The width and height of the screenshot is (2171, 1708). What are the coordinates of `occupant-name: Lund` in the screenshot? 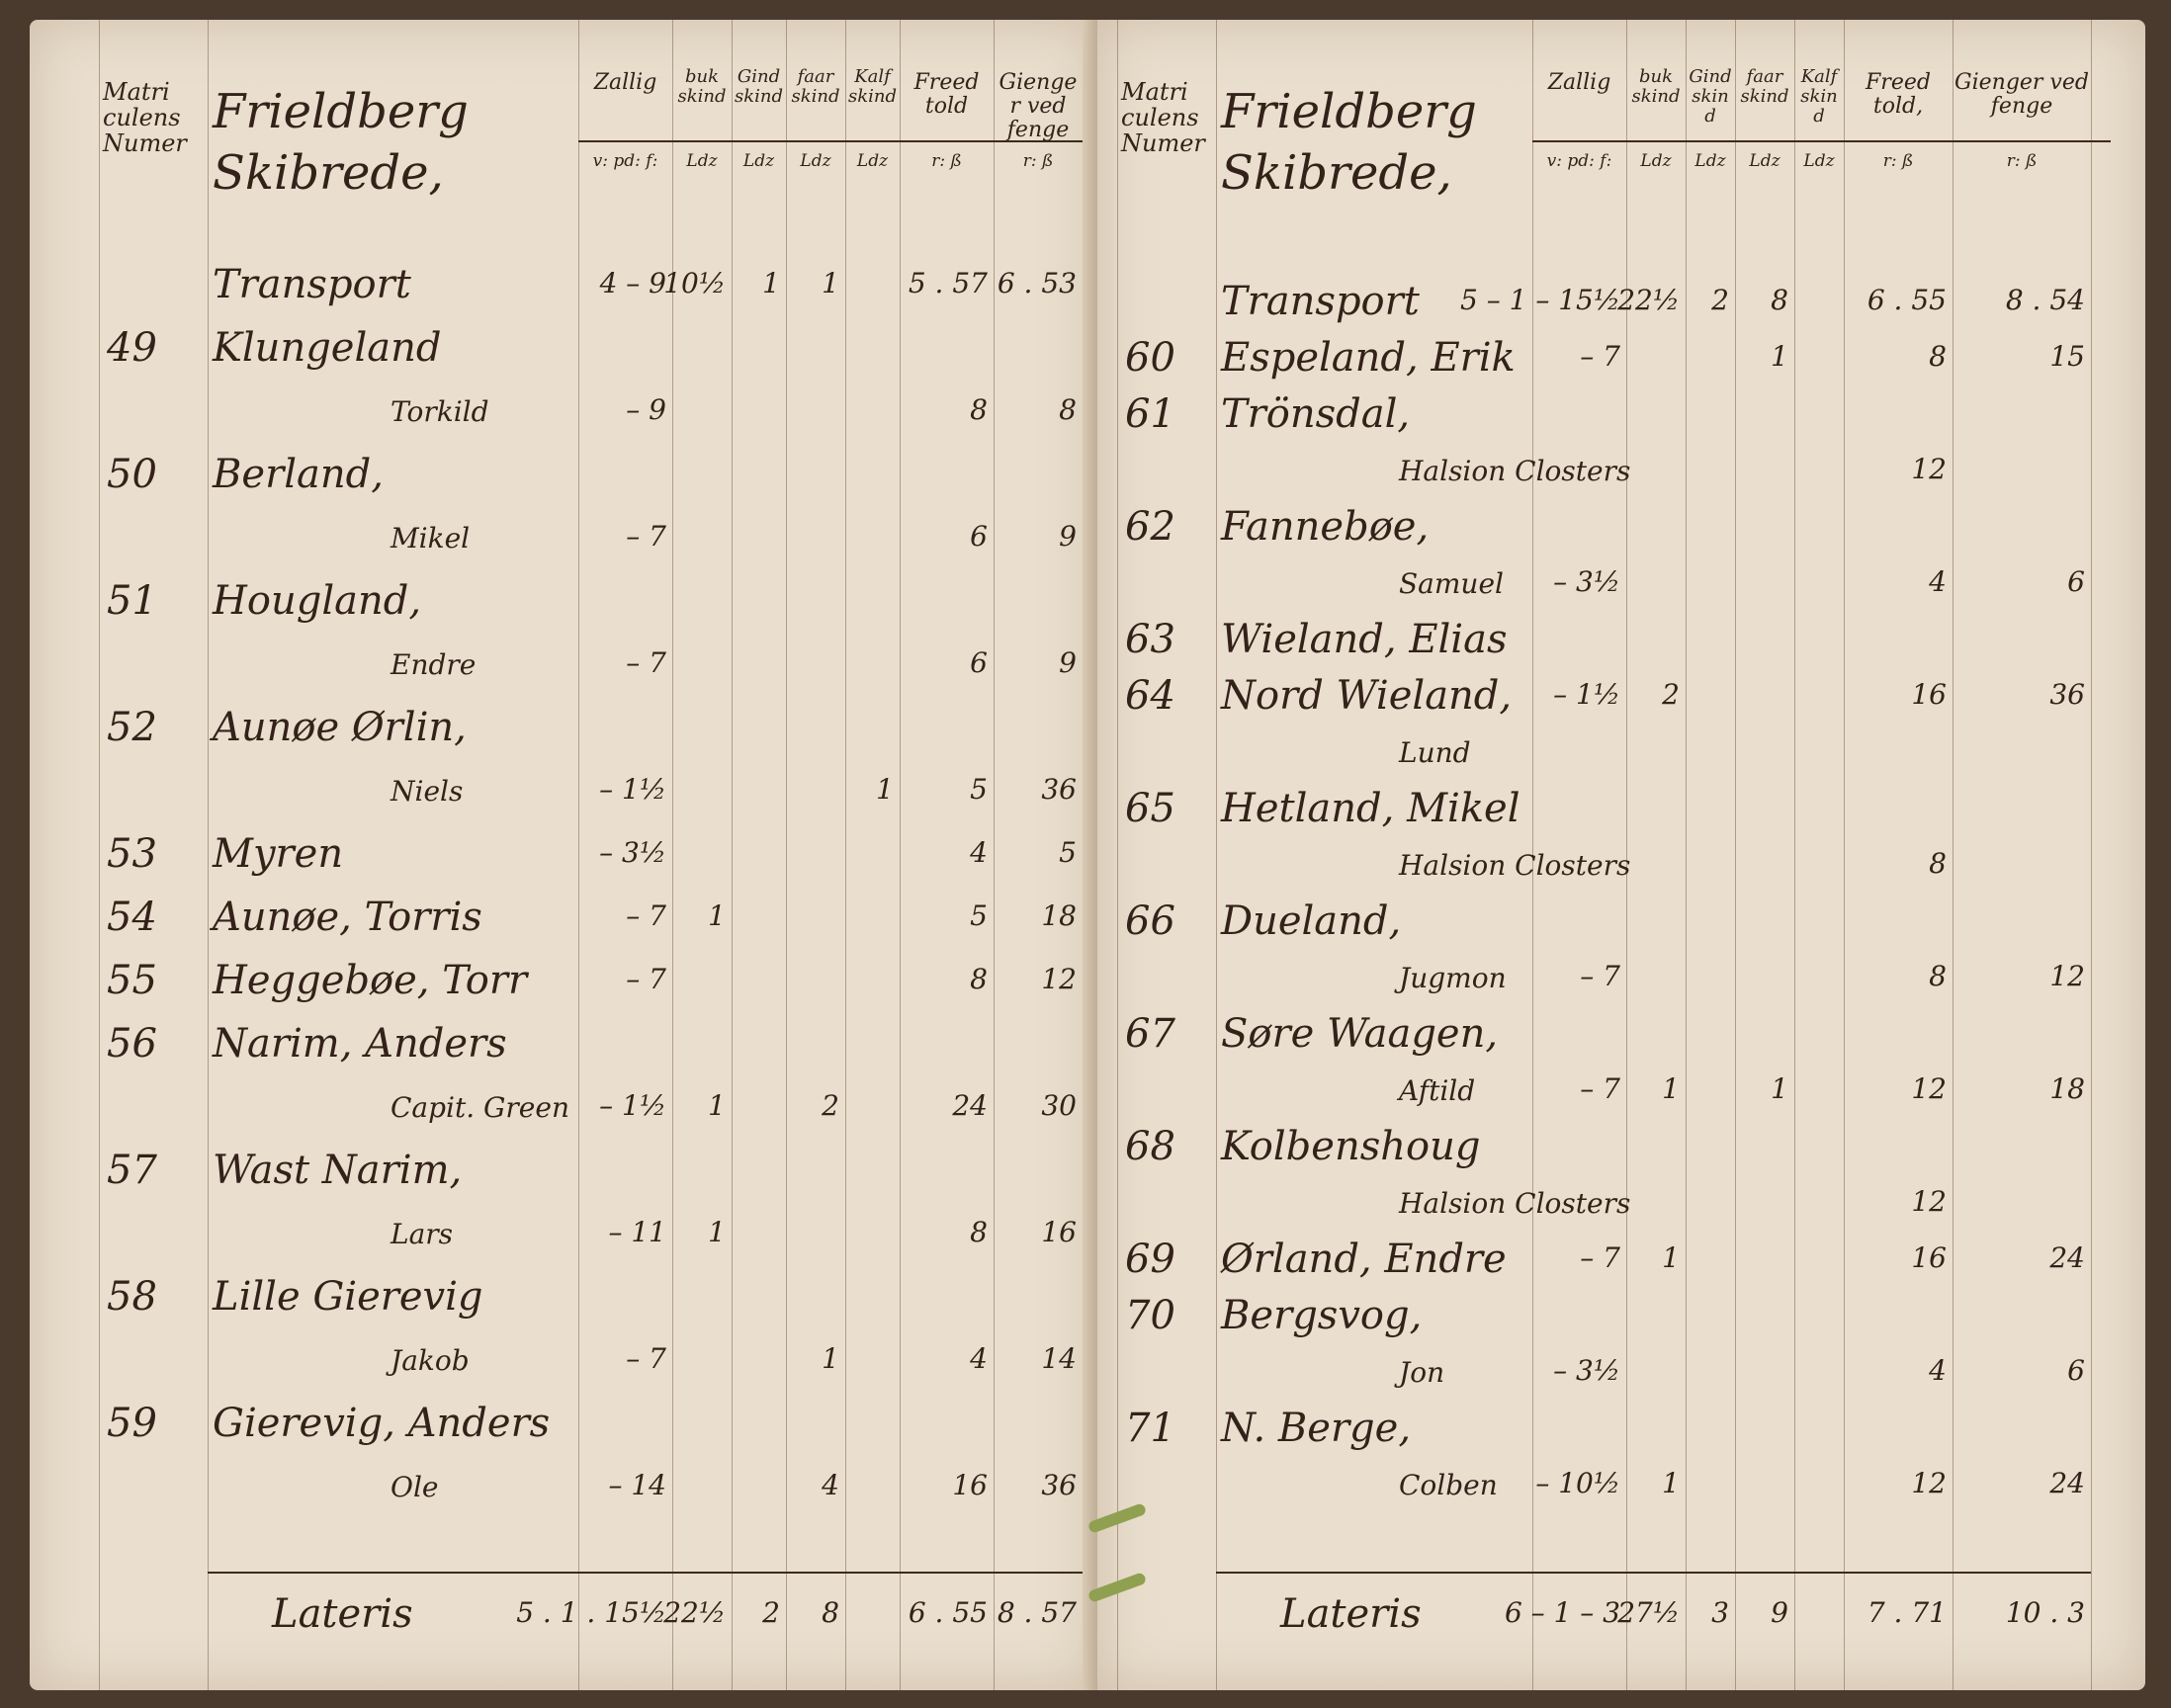 It's located at (1435, 752).